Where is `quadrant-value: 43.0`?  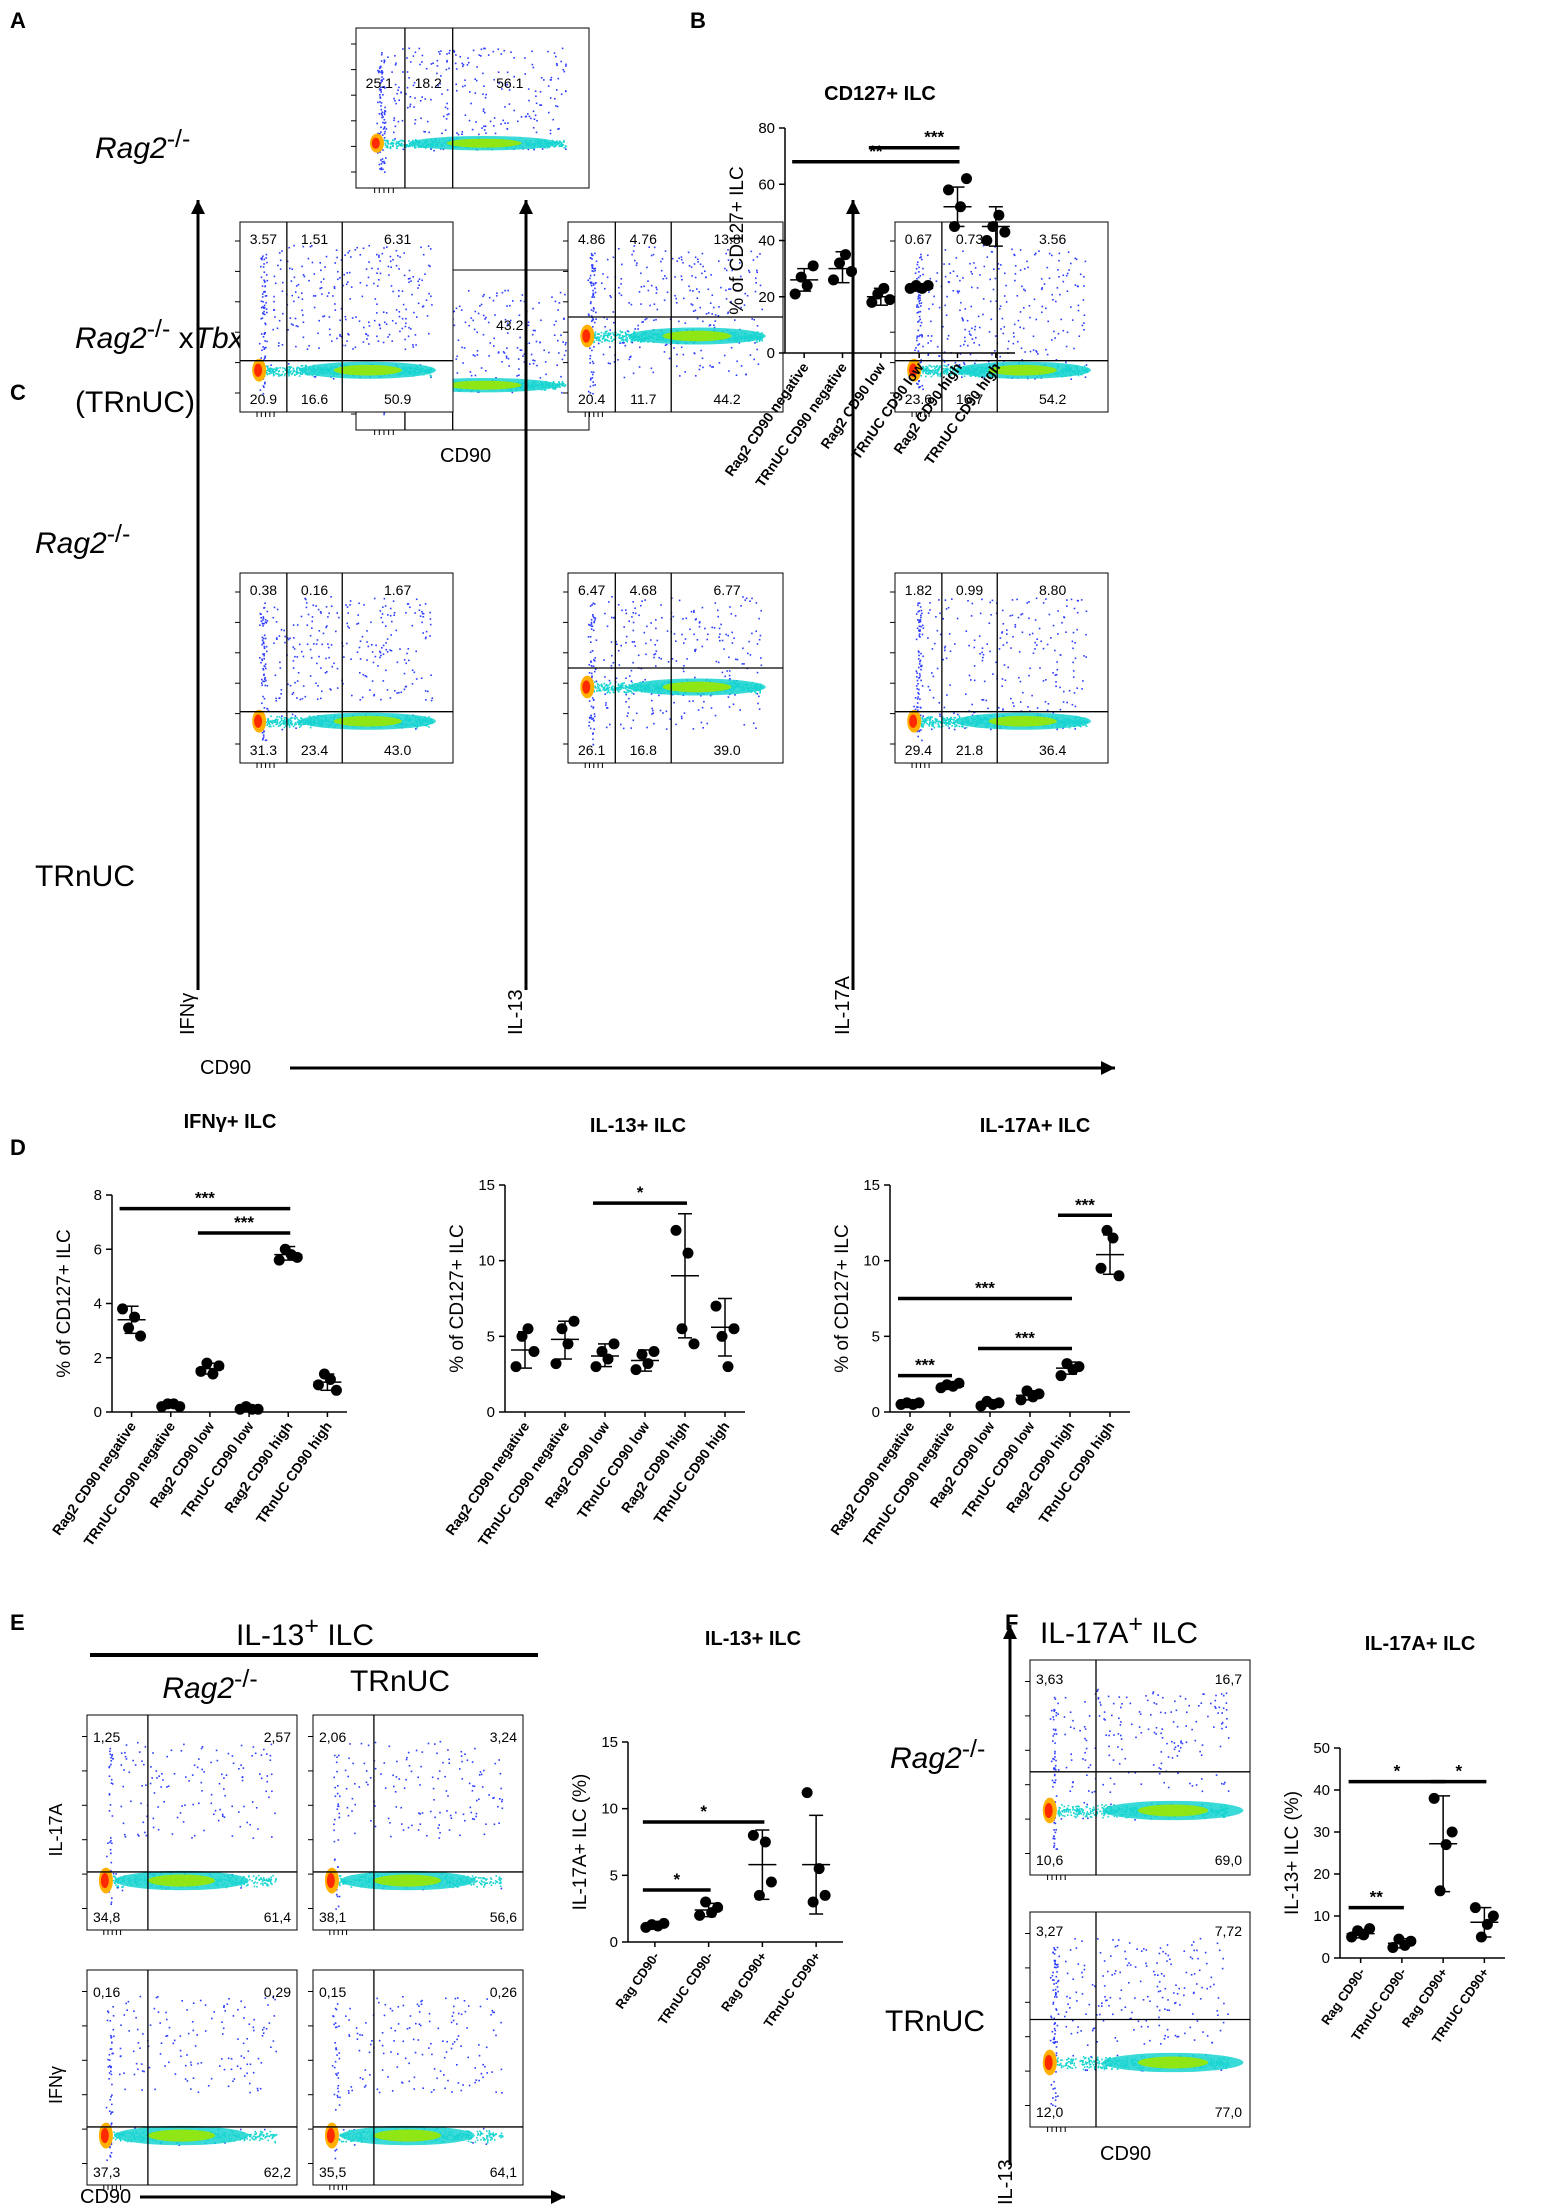
quadrant-value: 43.0 is located at coordinates (397, 750).